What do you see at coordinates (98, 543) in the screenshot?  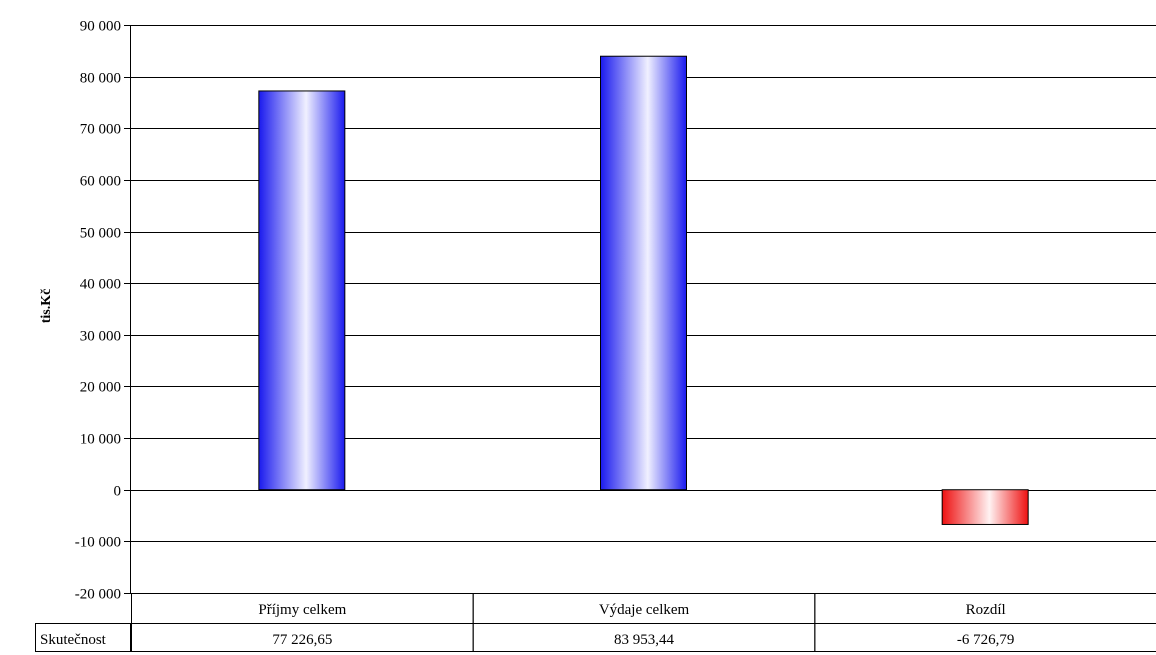 I see `y-tick-label: -10 000` at bounding box center [98, 543].